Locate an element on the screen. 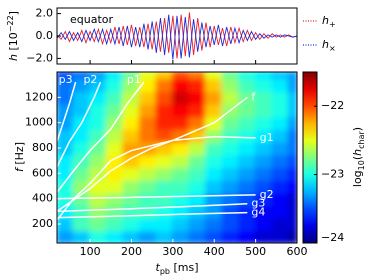 Image resolution: width=374 pixels, height=280 pixels. curve-label: f is located at coordinates (253, 96).